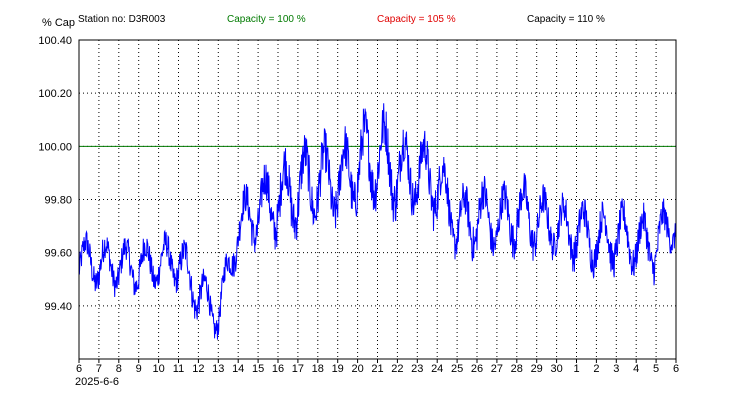 This screenshot has height=400, width=750. Describe the element at coordinates (99, 369) in the screenshot. I see `x-tick-label-1: 7` at that location.